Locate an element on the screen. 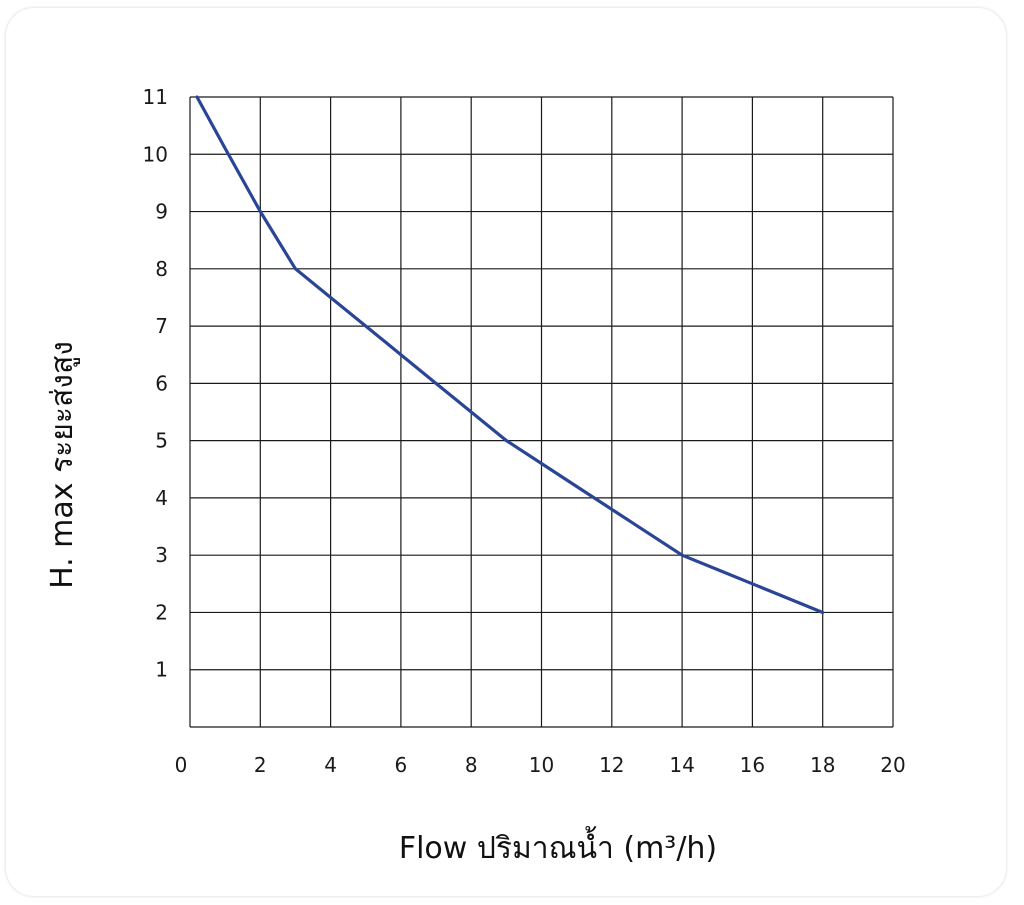 The width and height of the screenshot is (1024, 905). y-tick-label: 7 is located at coordinates (161, 326).